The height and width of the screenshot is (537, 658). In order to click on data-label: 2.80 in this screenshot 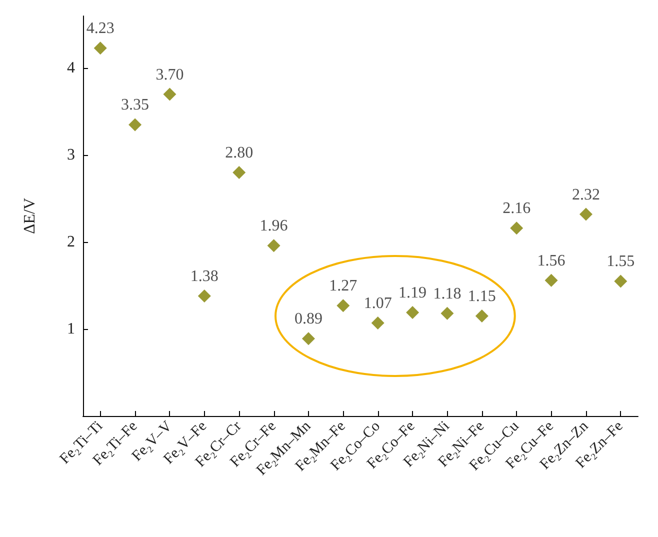, I will do `click(239, 153)`.